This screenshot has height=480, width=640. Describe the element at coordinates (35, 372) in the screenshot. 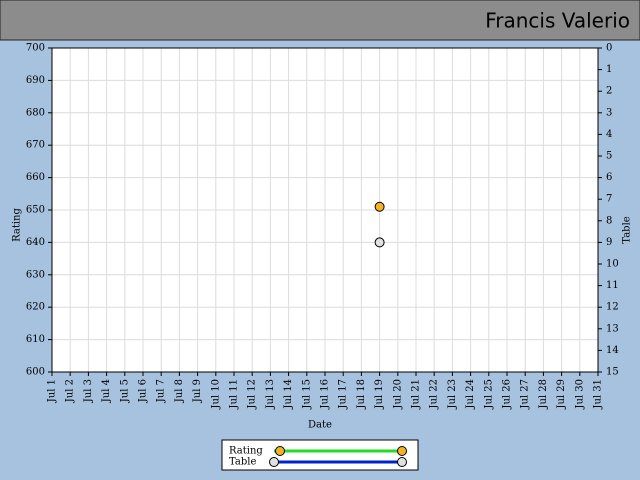

I see `y-tick-label: 600` at that location.